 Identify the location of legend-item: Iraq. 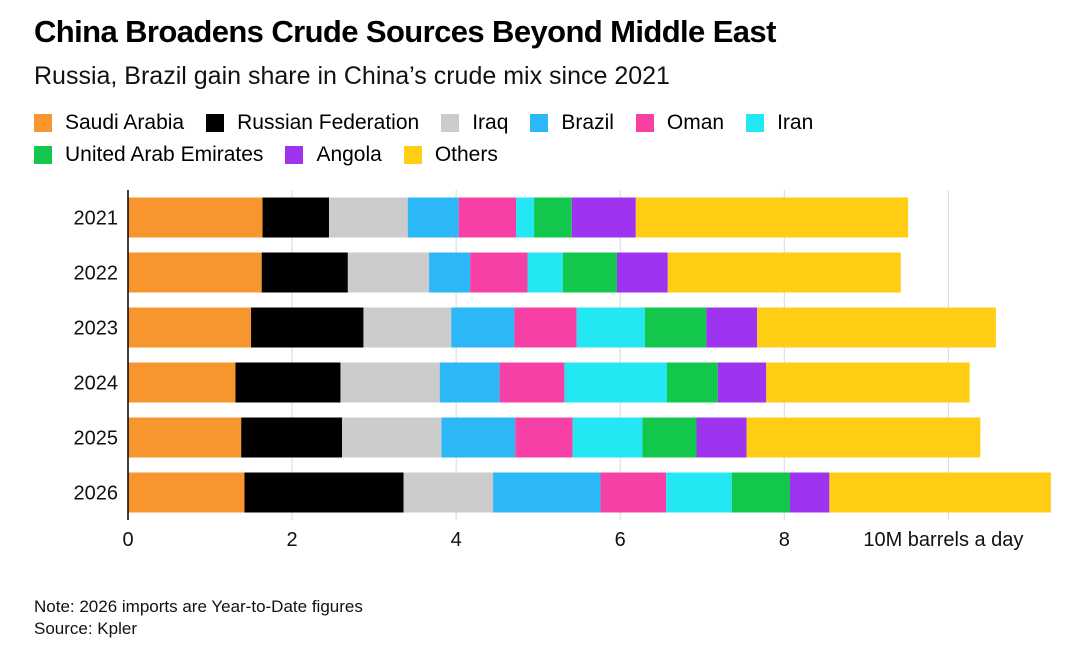
(474, 123).